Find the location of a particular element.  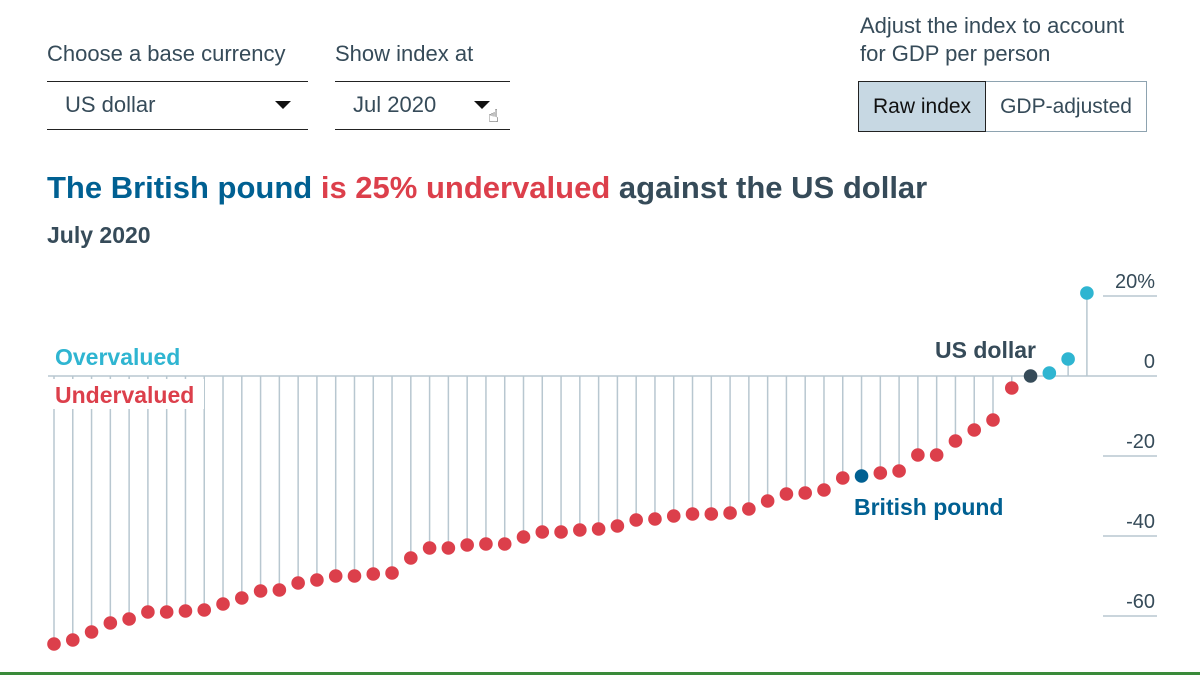

title-valuation: is 25% undervalued is located at coordinates (465, 187).